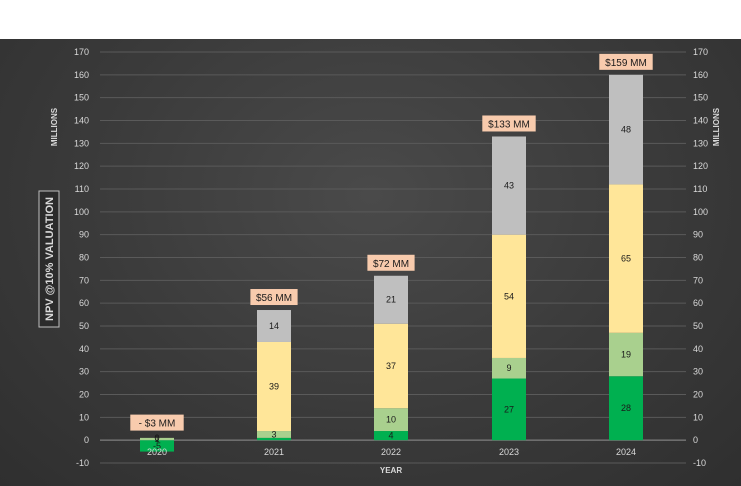 Image resolution: width=741 pixels, height=486 pixels. What do you see at coordinates (84, 417) in the screenshot?
I see `y-tick-label-left: 10` at bounding box center [84, 417].